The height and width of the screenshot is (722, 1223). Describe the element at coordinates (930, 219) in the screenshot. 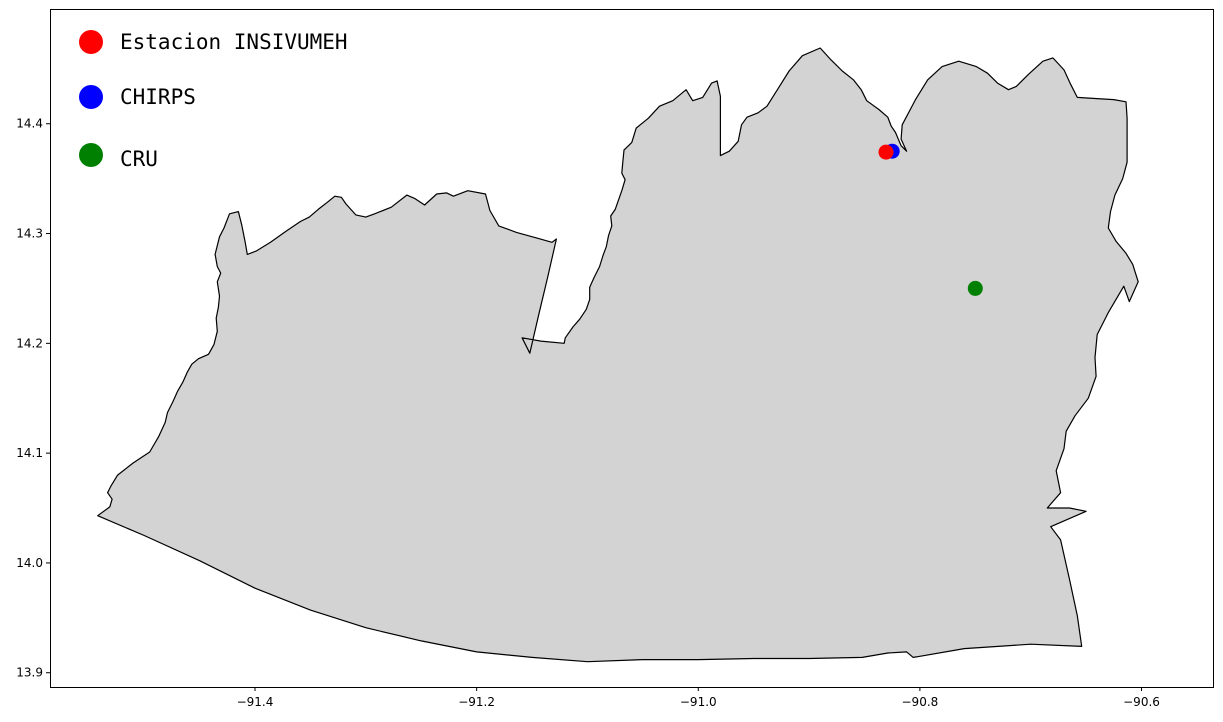

I see `points-layer` at that location.